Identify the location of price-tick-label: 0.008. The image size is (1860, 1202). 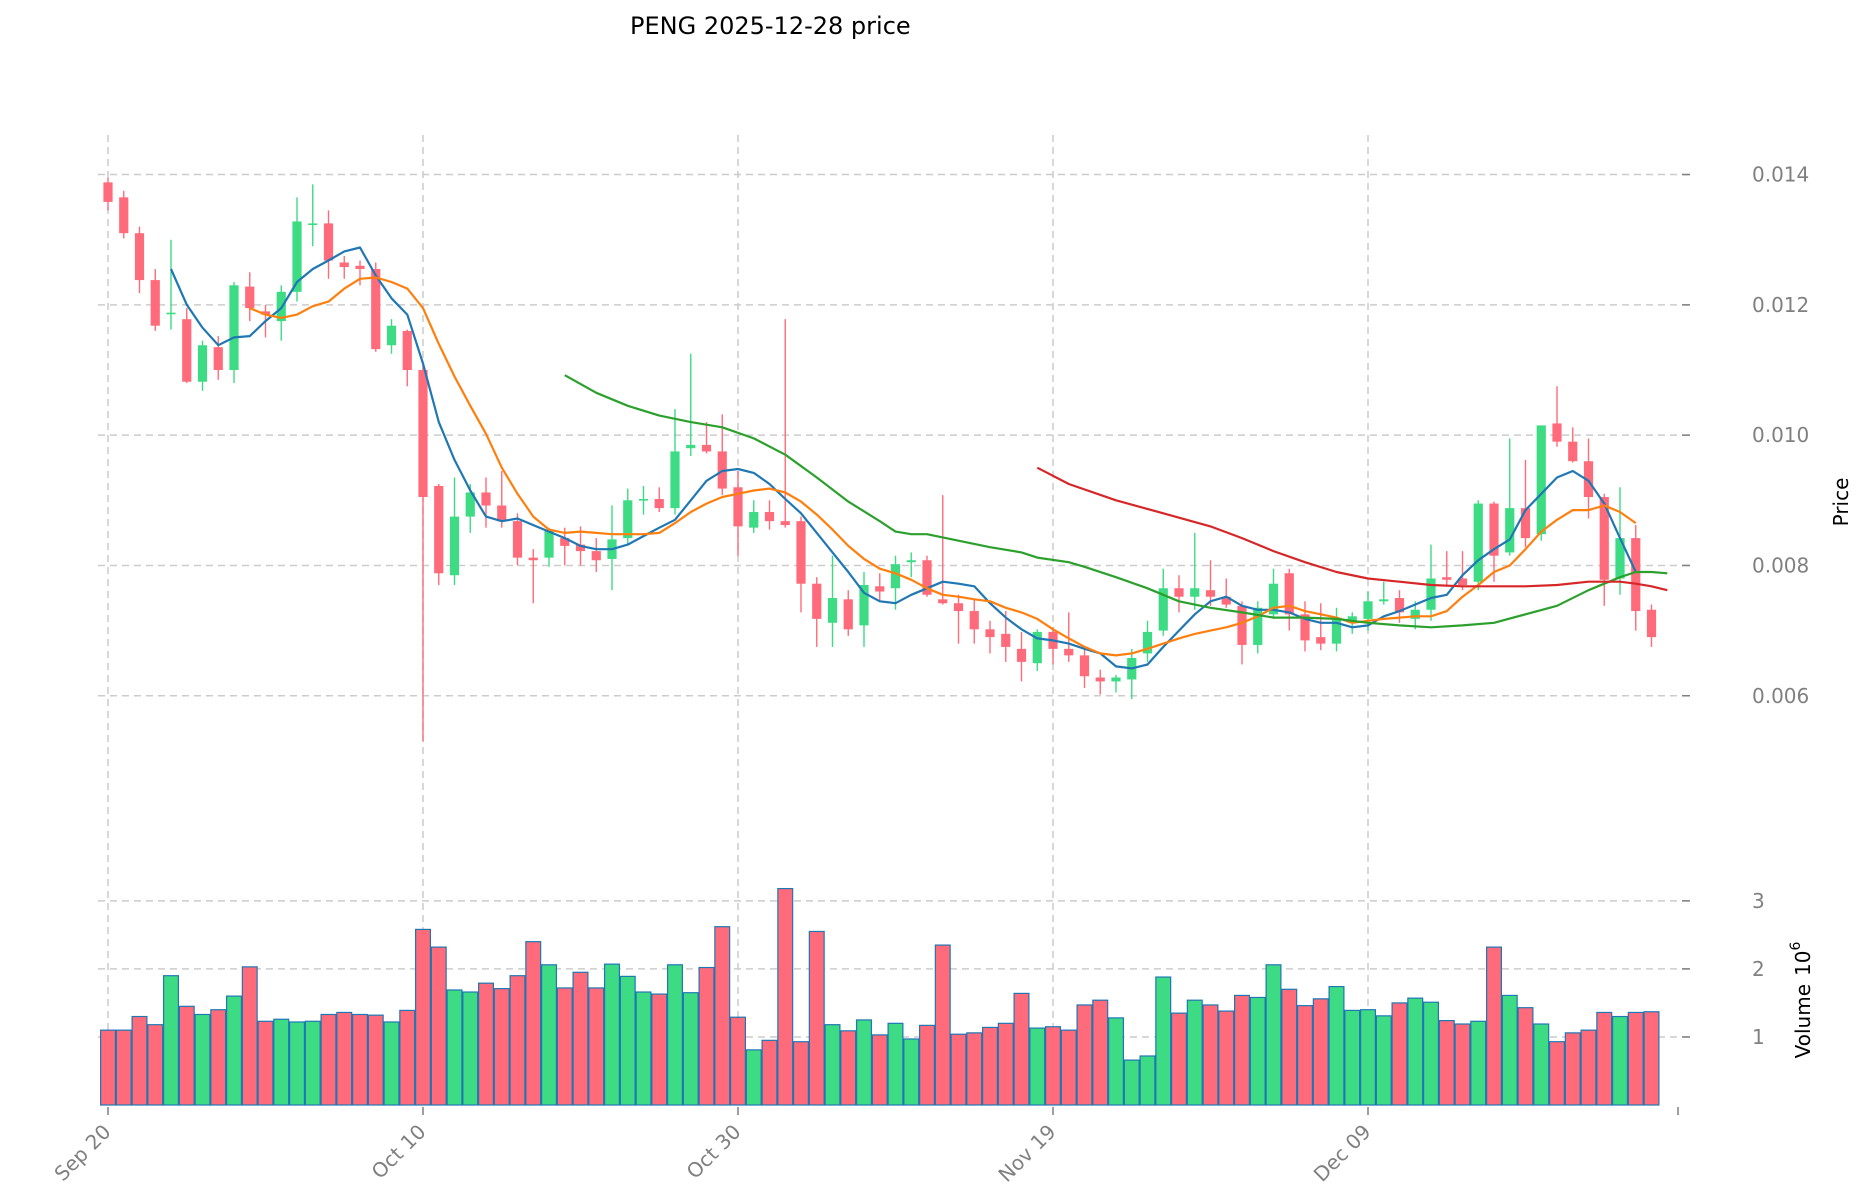
(1780, 565).